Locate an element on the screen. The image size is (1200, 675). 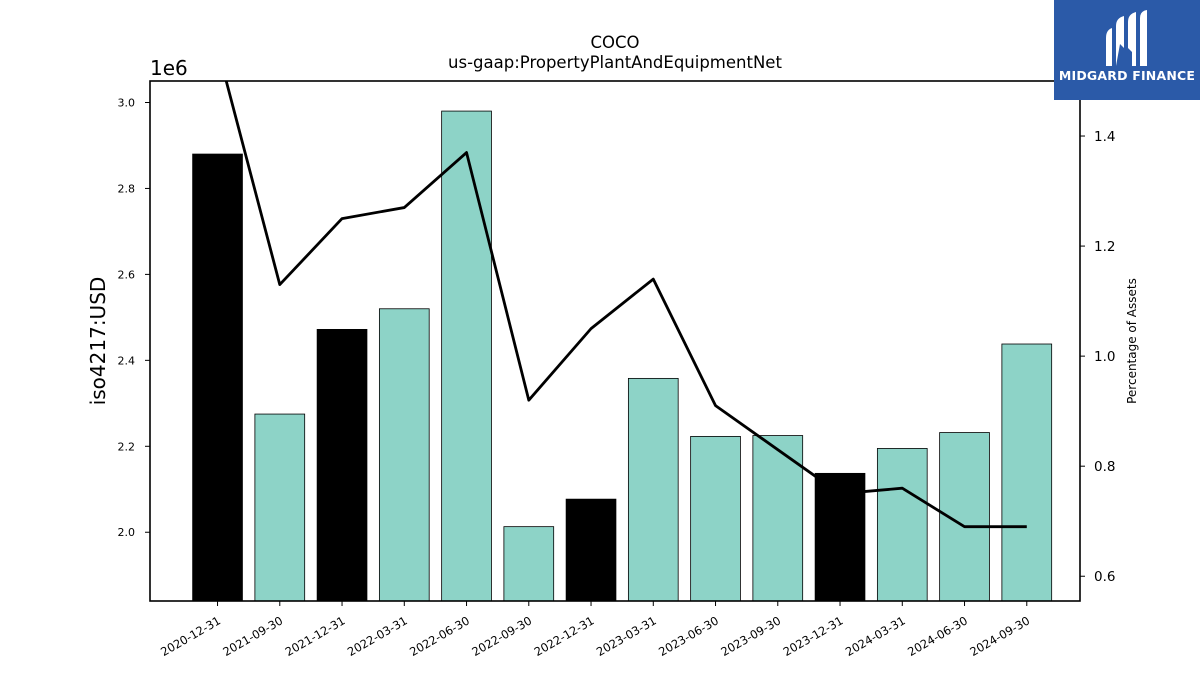
x-tick-label: 2022-12-31 is located at coordinates (564, 636).